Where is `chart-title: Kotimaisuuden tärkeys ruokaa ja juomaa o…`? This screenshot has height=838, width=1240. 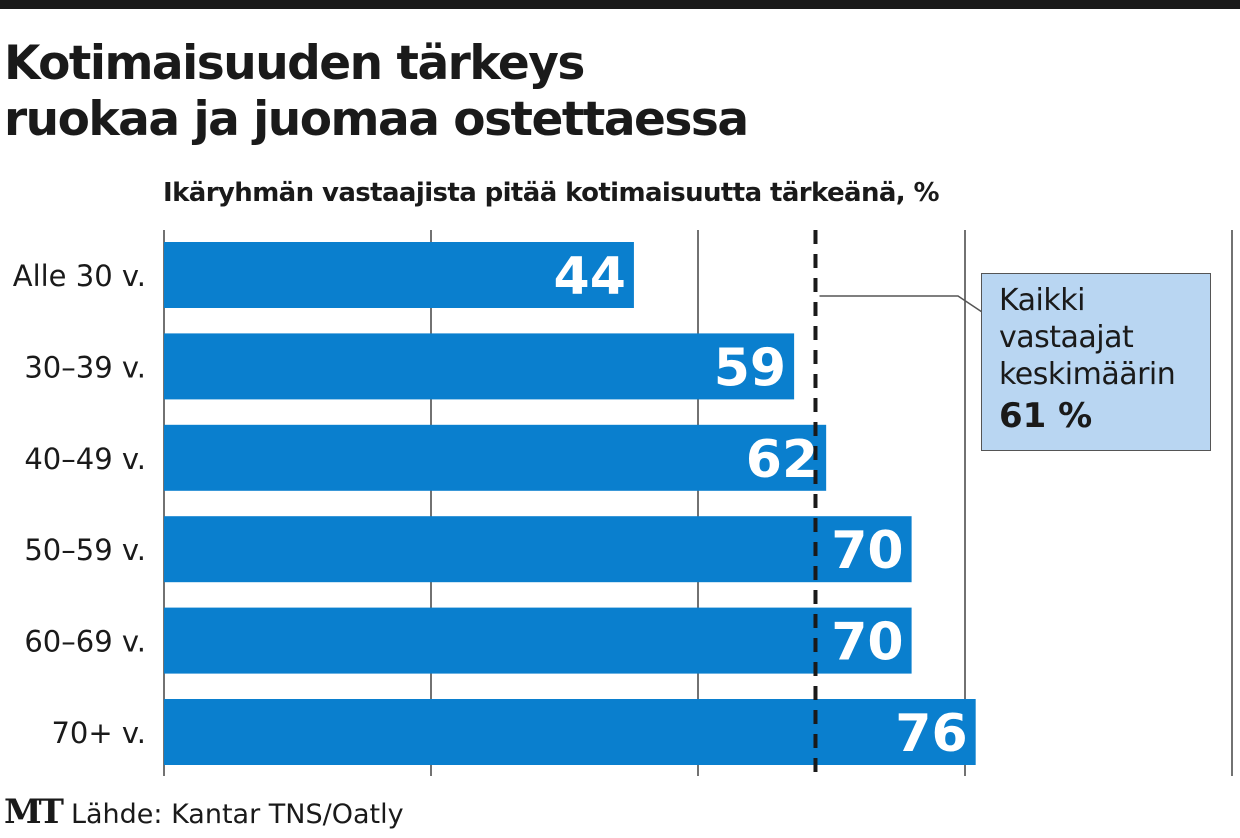 chart-title: Kotimaisuuden tärkeys ruokaa ja juomaa o… is located at coordinates (376, 92).